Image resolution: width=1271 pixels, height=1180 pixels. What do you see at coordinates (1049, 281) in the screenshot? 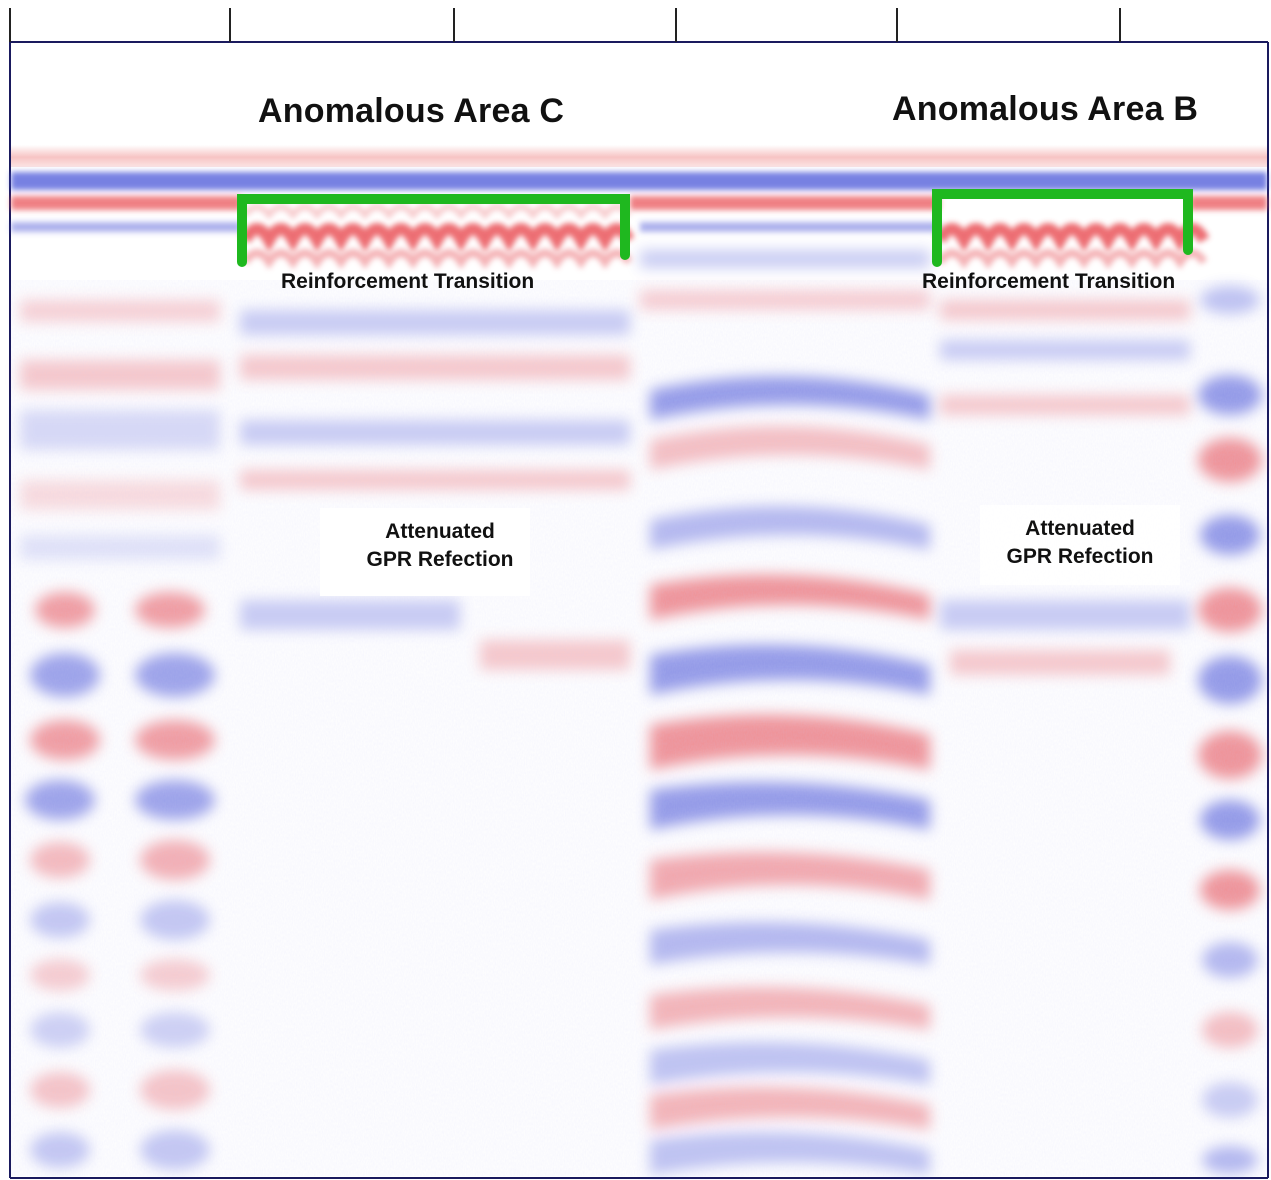
I see `reinforcement-transition-label-b: Reinforcement Transition` at bounding box center [1049, 281].